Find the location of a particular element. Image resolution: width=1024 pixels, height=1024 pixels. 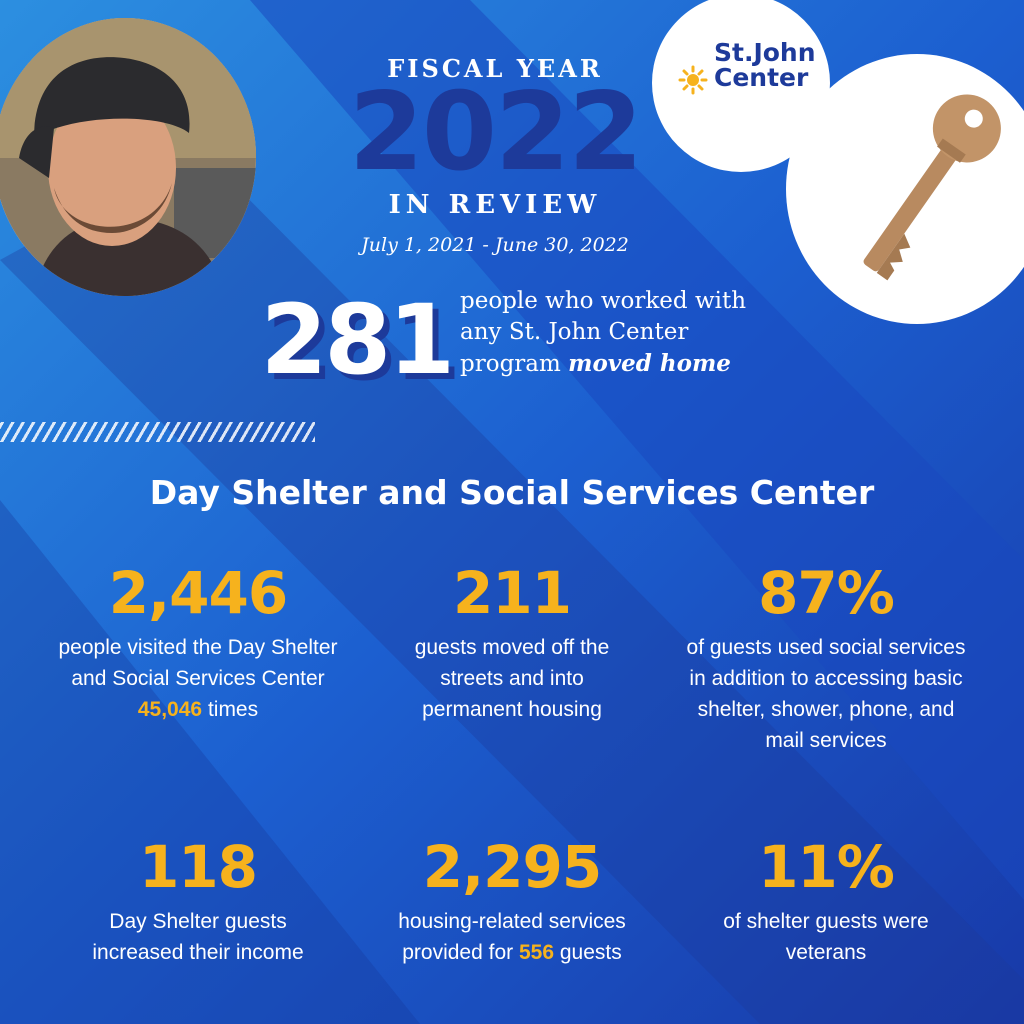

date-range: July 1, 2021 - June 30, 2022 is located at coordinates (495, 245).